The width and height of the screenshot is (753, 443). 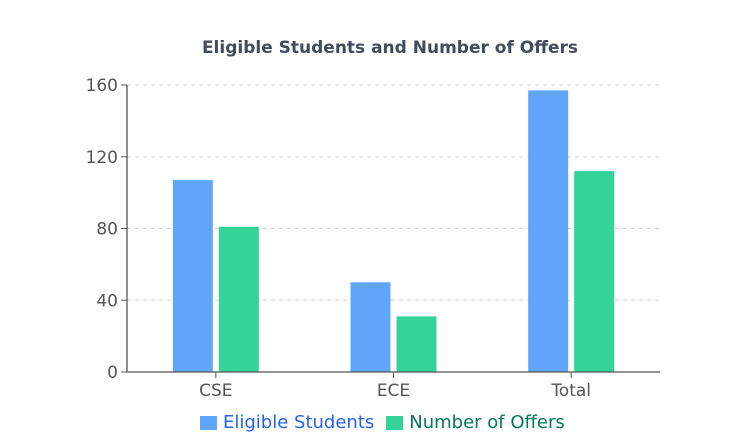 What do you see at coordinates (370, 327) in the screenshot?
I see `bar-ece-eligible-students` at bounding box center [370, 327].